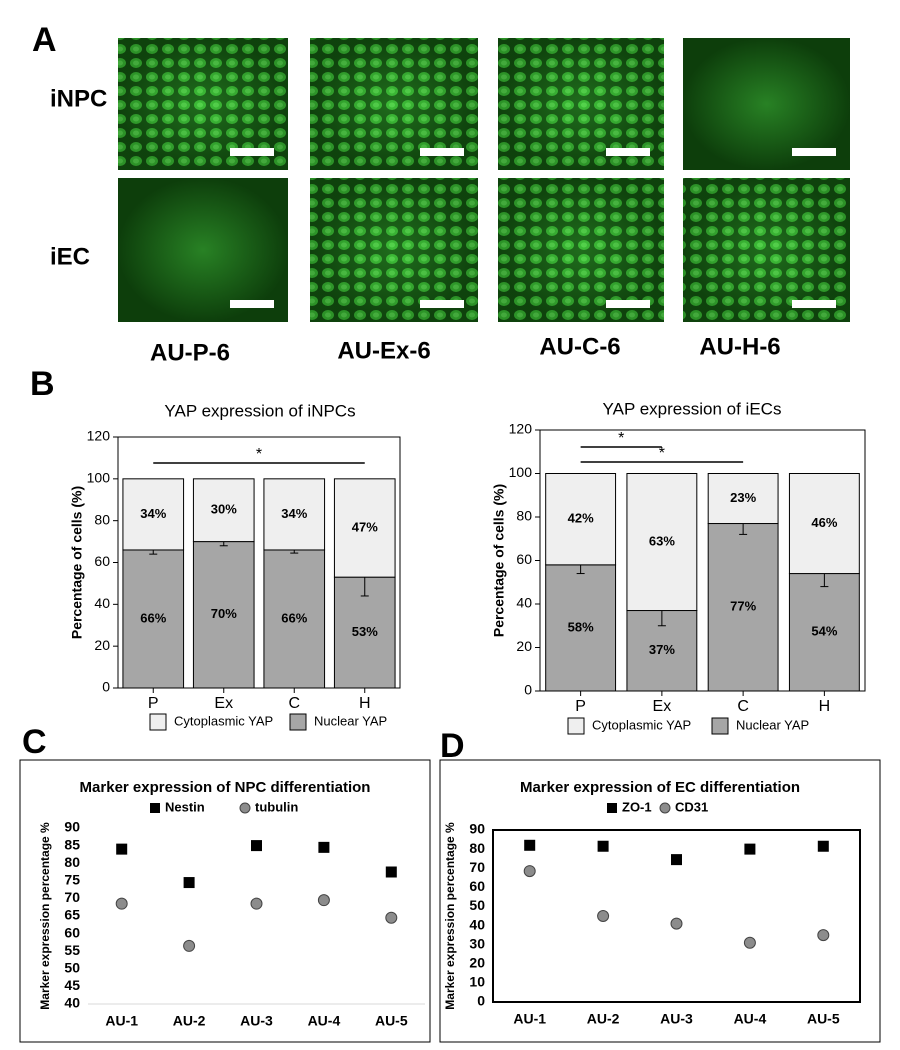  Describe the element at coordinates (72, 968) in the screenshot. I see `y-tick-label: 50` at that location.